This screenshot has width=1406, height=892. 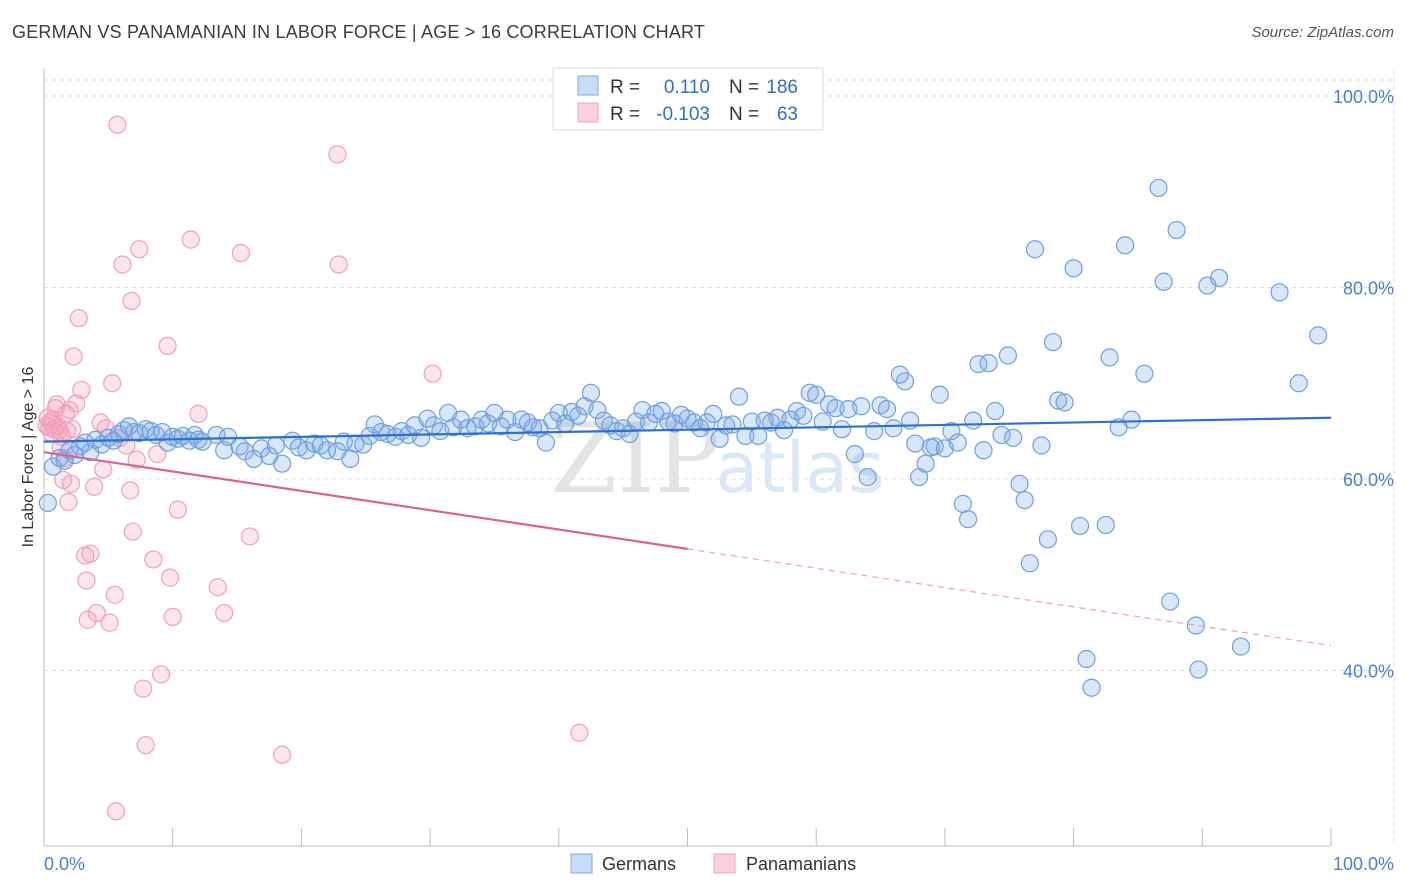 What do you see at coordinates (1368, 480) in the screenshot?
I see `y-tick-label-1: 60.0%` at bounding box center [1368, 480].